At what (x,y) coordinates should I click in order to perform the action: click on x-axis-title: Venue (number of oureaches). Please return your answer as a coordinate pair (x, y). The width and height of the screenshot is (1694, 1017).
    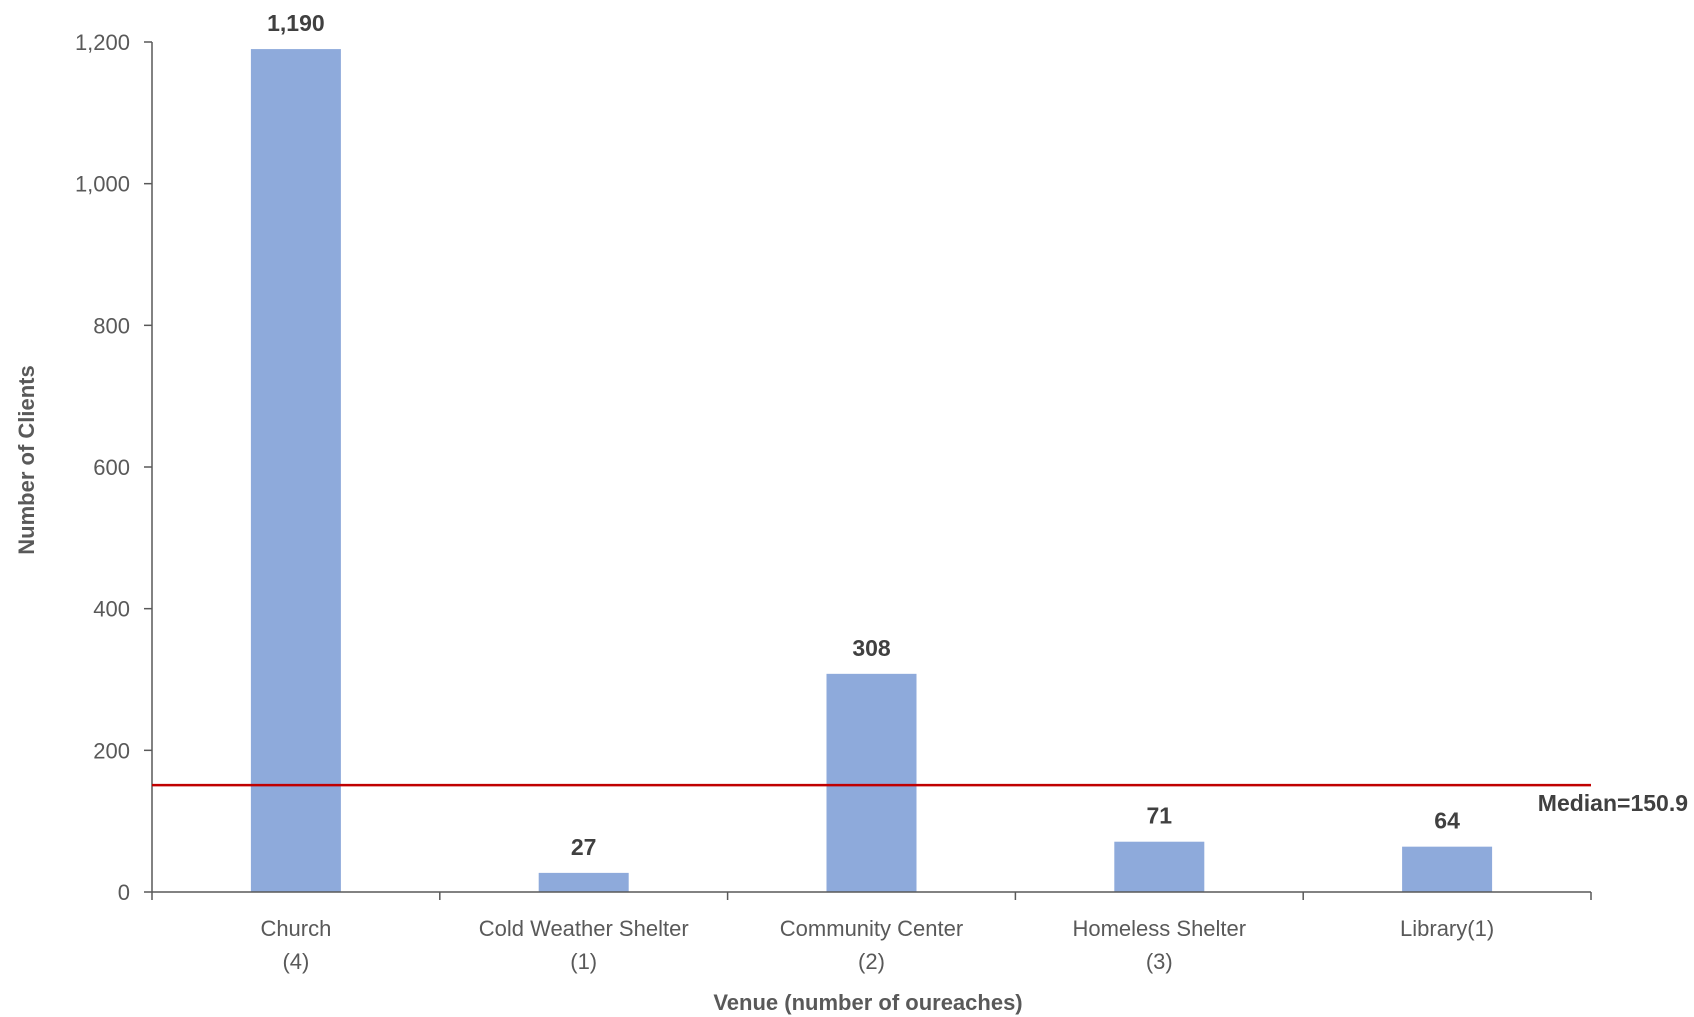
    Looking at the image, I should click on (867, 1002).